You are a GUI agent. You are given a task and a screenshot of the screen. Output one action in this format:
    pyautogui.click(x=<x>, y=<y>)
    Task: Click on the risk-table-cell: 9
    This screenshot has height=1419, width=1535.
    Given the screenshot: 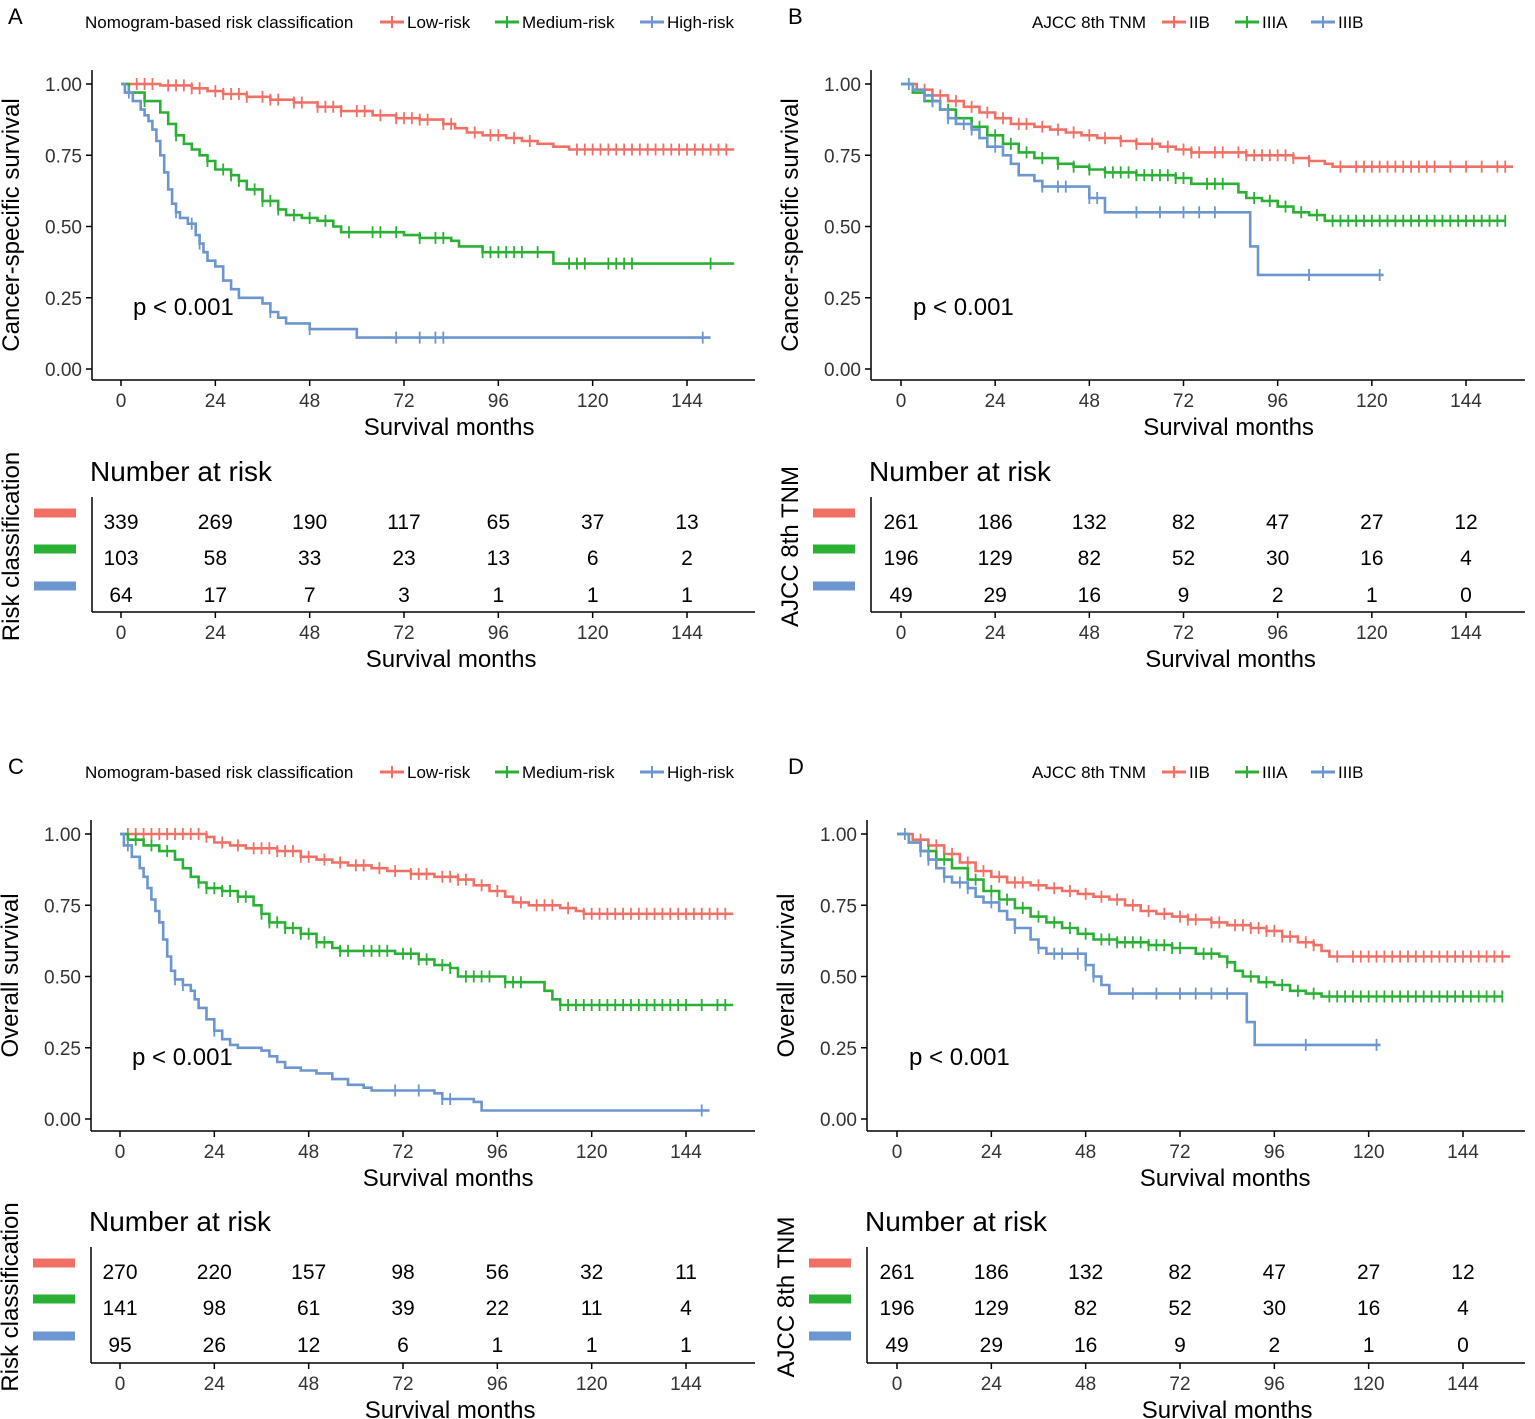 What is the action you would take?
    pyautogui.click(x=1184, y=595)
    